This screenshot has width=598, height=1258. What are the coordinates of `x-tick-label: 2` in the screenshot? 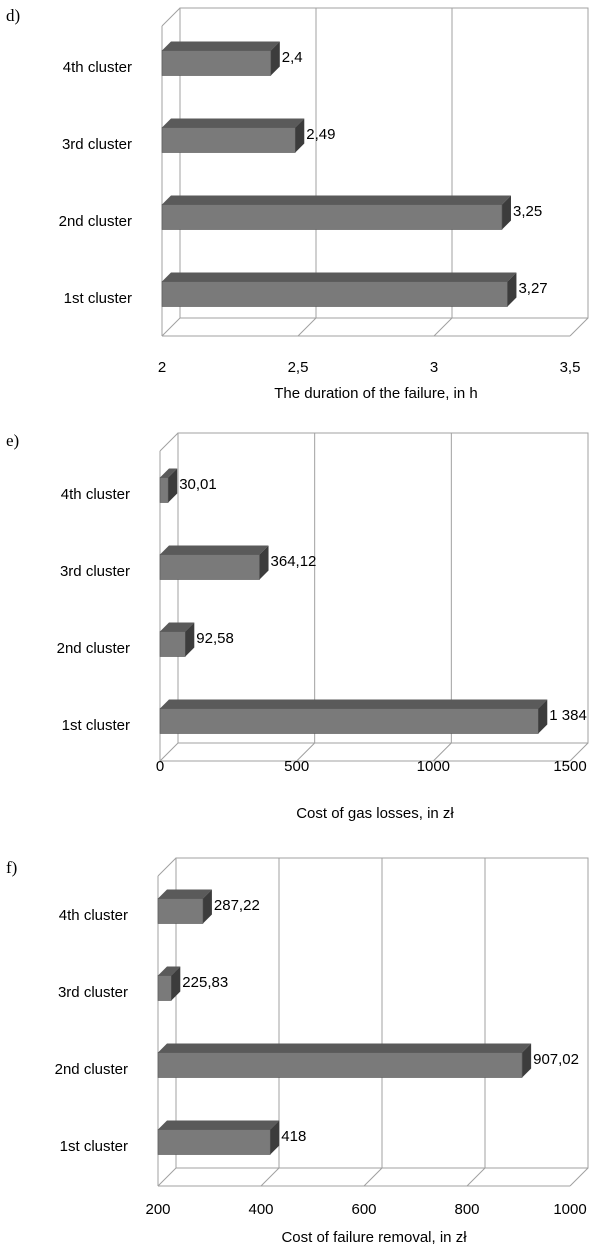 It's located at (162, 367).